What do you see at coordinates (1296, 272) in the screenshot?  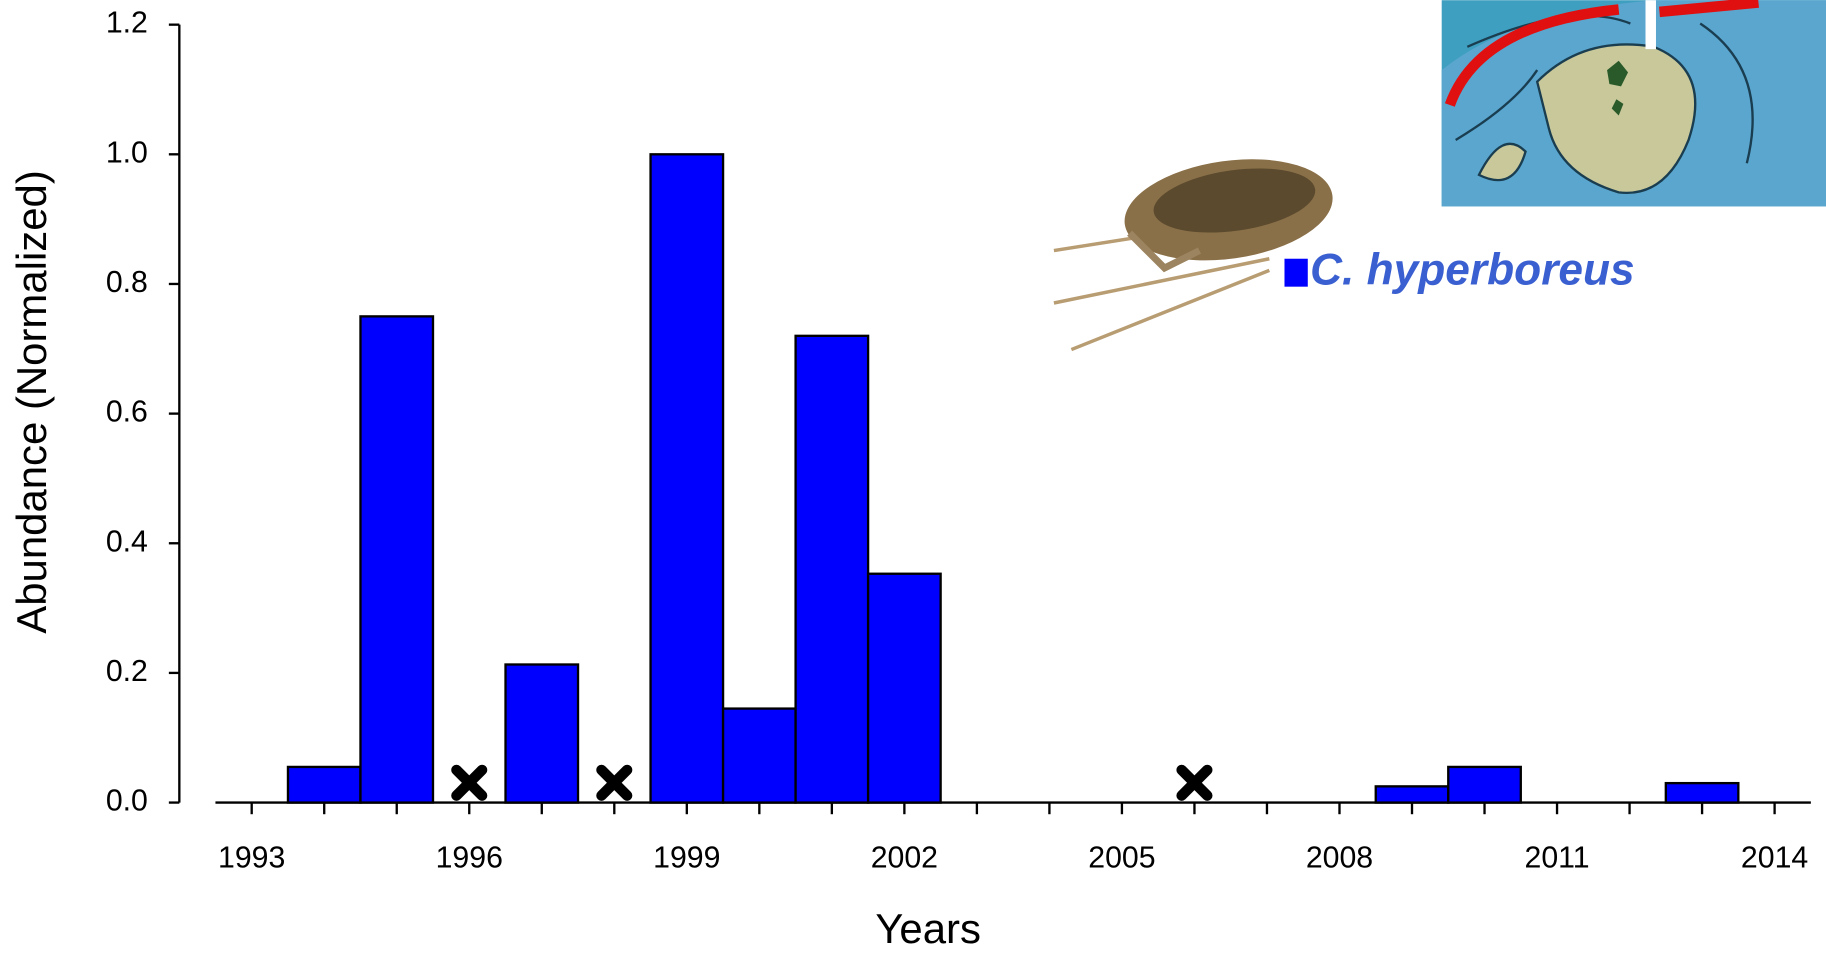 I see `legend-swatch` at bounding box center [1296, 272].